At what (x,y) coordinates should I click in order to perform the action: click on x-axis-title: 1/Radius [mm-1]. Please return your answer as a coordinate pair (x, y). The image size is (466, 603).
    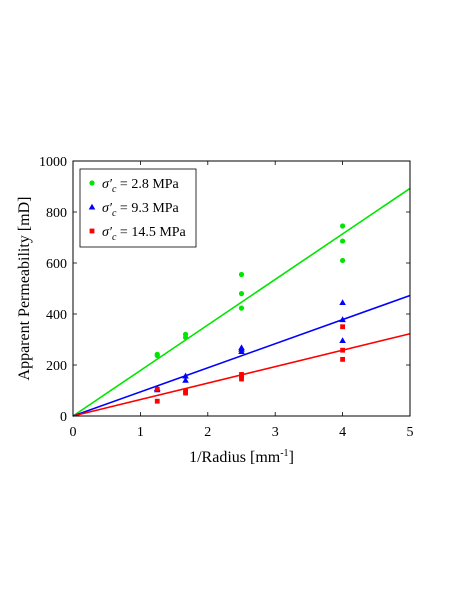
    Looking at the image, I should click on (241, 457).